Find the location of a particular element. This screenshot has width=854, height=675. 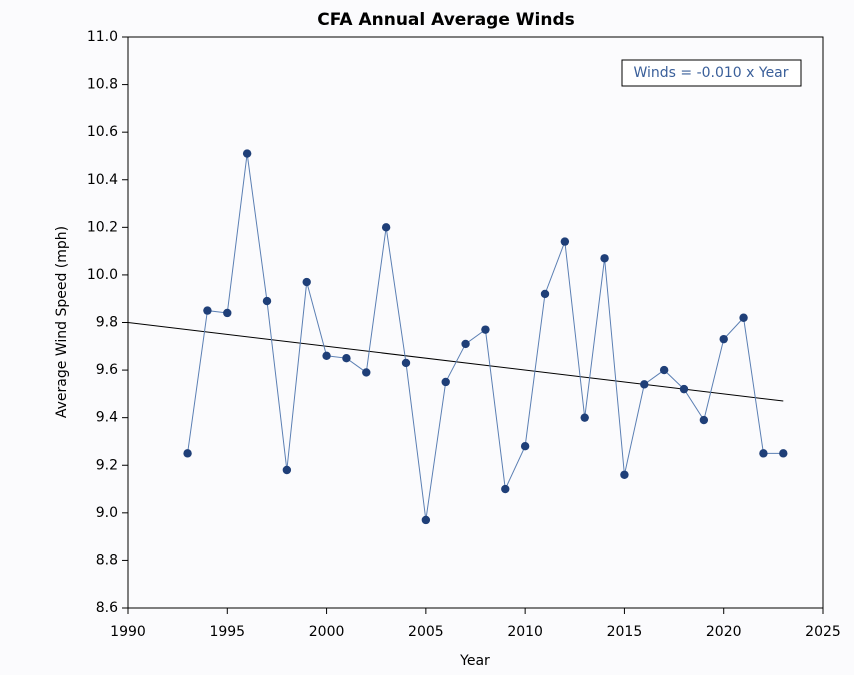

y-tick-label: 10.4 is located at coordinates (102, 180).